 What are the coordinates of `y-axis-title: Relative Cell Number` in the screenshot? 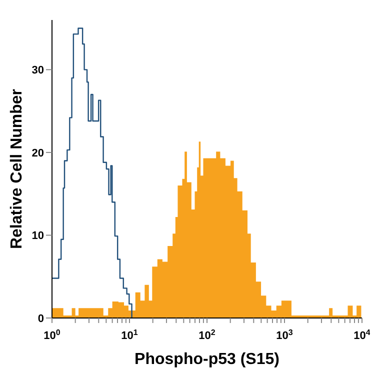 It's located at (17, 169).